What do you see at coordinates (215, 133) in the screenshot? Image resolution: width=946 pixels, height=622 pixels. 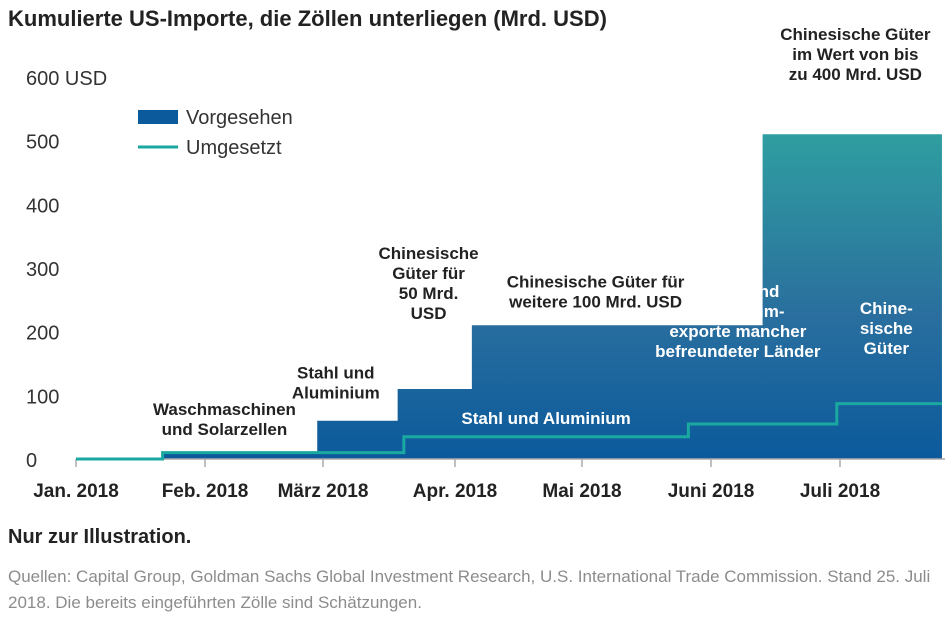 I see `legend: Vorgesehen Umgesetzt` at bounding box center [215, 133].